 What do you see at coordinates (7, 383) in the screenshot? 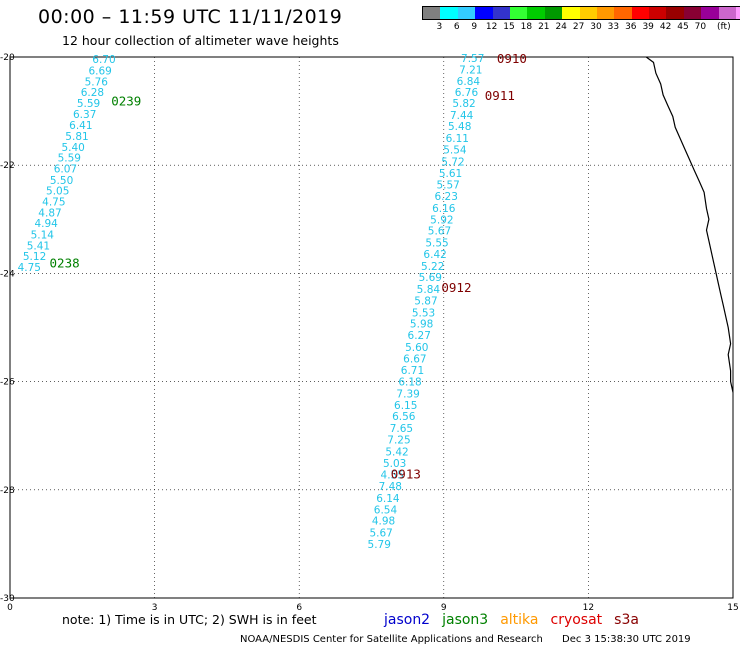
I see `lat-tick-label: -26` at bounding box center [7, 383].